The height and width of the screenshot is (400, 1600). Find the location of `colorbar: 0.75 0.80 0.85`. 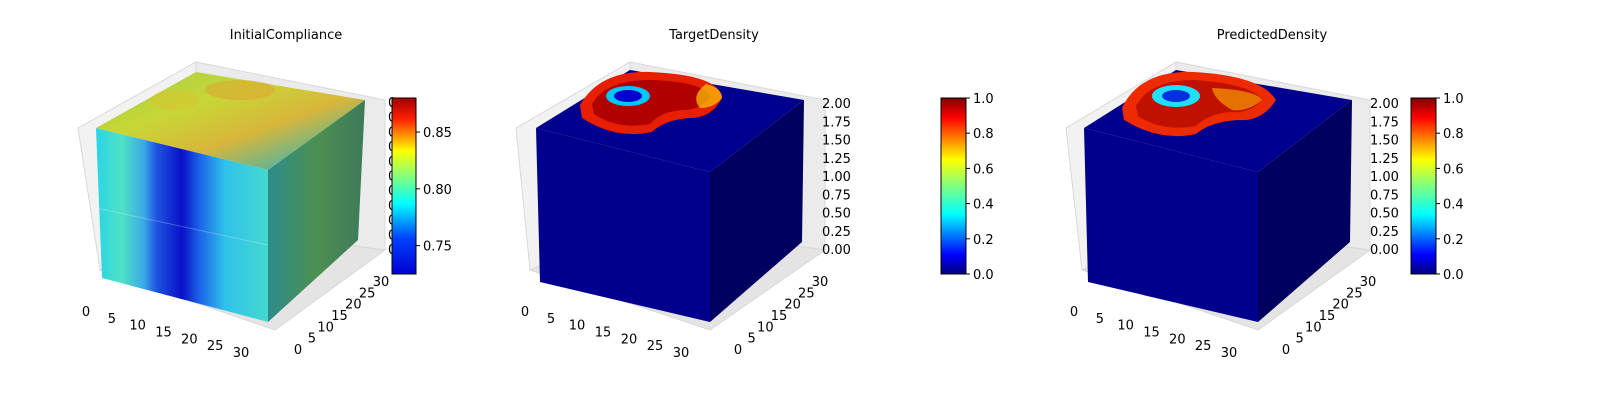

colorbar: 0.75 0.80 0.85 is located at coordinates (421, 186).